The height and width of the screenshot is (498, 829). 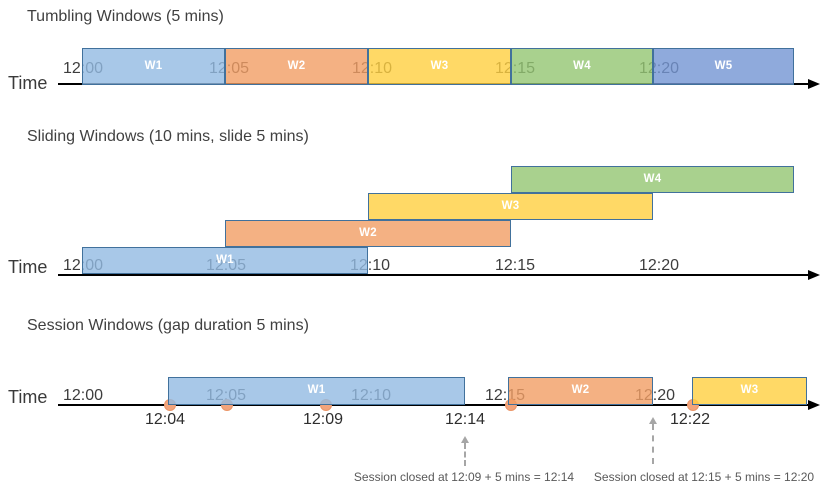 What do you see at coordinates (433, 275) in the screenshot?
I see `timeline-sliding` at bounding box center [433, 275].